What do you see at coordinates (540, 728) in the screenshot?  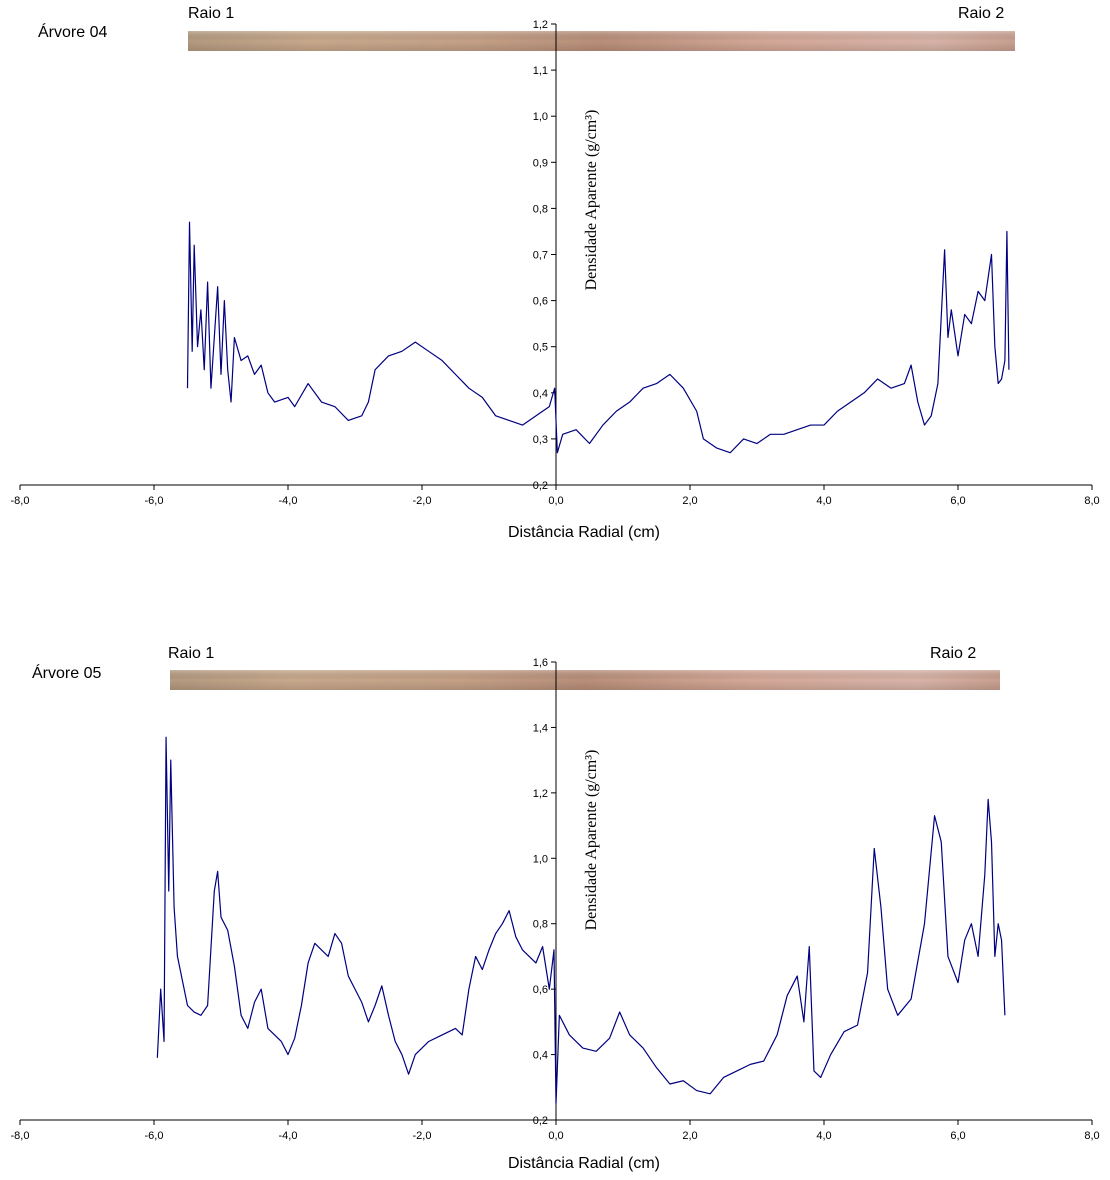 I see `y-tick-label: 1,4` at bounding box center [540, 728].